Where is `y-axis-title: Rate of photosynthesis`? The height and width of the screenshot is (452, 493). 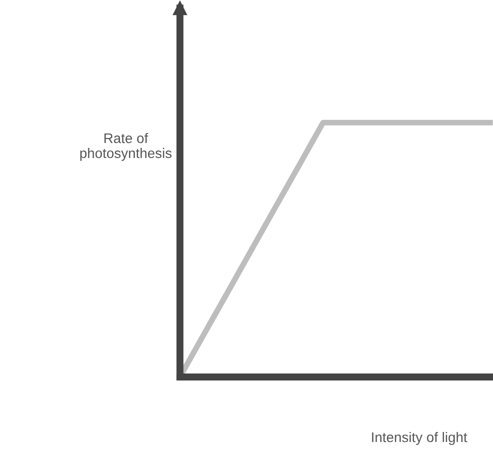
y-axis-title: Rate of photosynthesis is located at coordinates (126, 146).